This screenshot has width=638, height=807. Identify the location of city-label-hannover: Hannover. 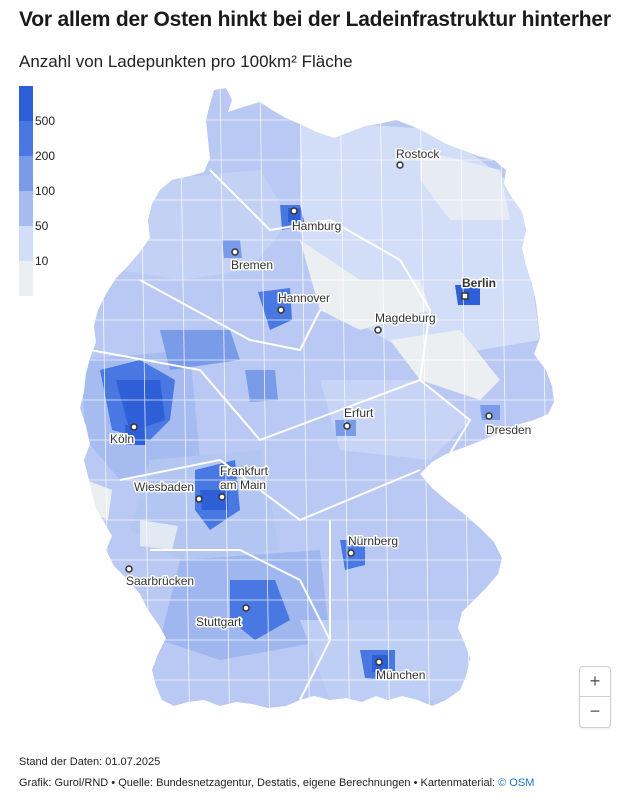
(304, 298).